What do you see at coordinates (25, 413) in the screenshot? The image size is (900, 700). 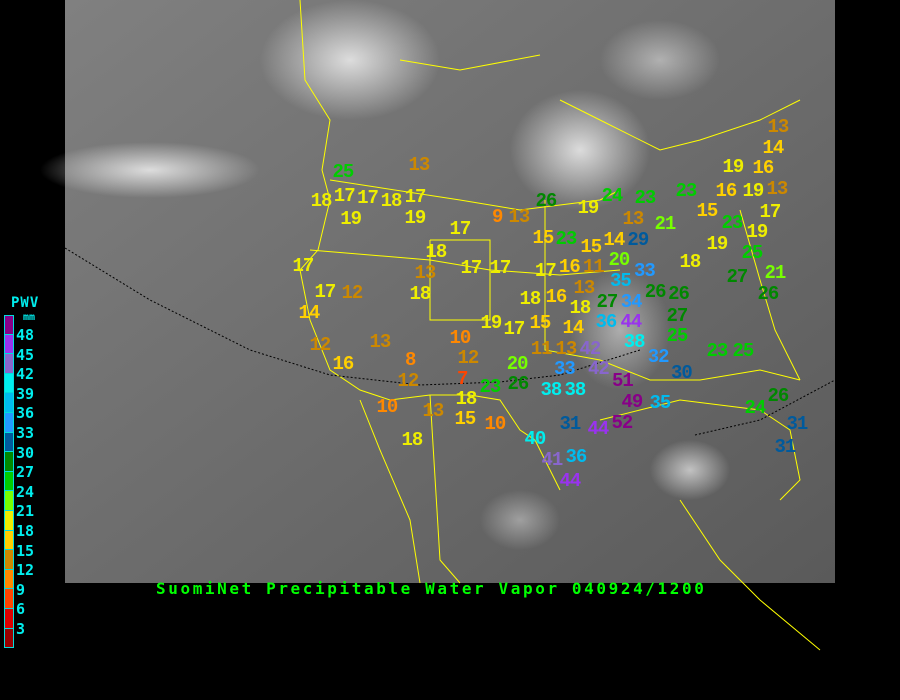 I see `legend-label: 36` at bounding box center [25, 413].